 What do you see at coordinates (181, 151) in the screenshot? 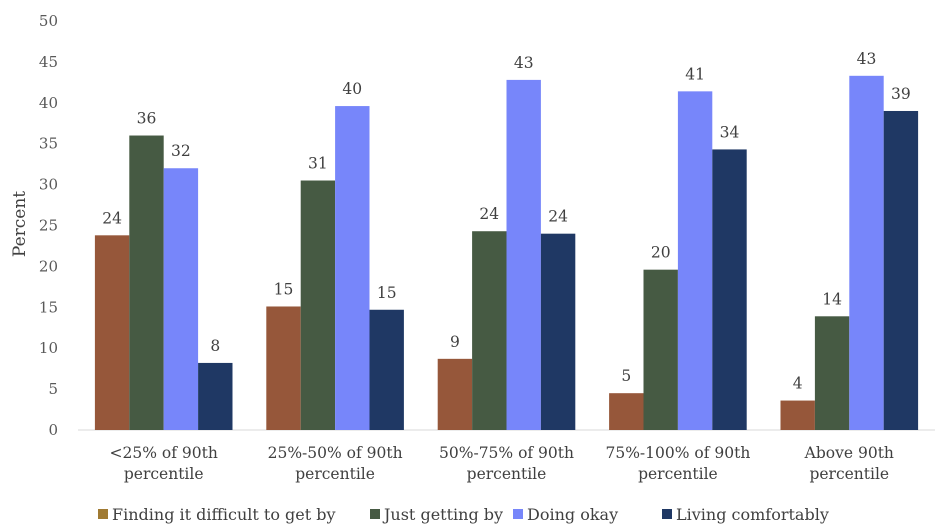
I see `data-label: 32` at bounding box center [181, 151].